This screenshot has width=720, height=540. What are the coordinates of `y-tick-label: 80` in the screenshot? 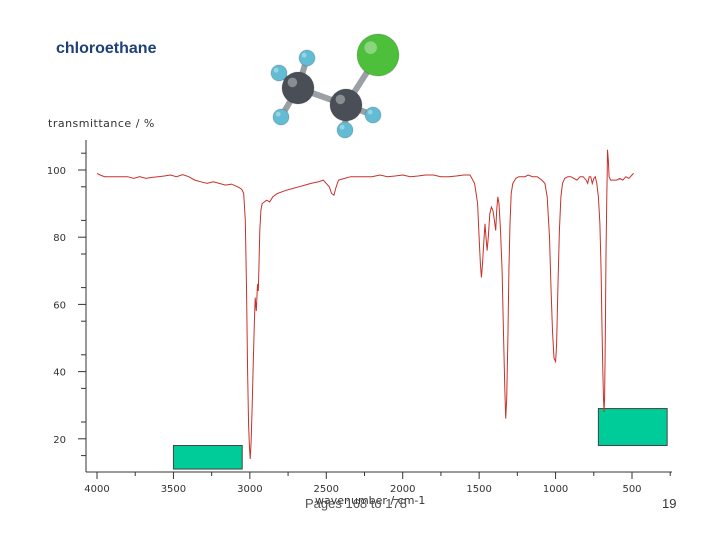 It's located at (59, 238).